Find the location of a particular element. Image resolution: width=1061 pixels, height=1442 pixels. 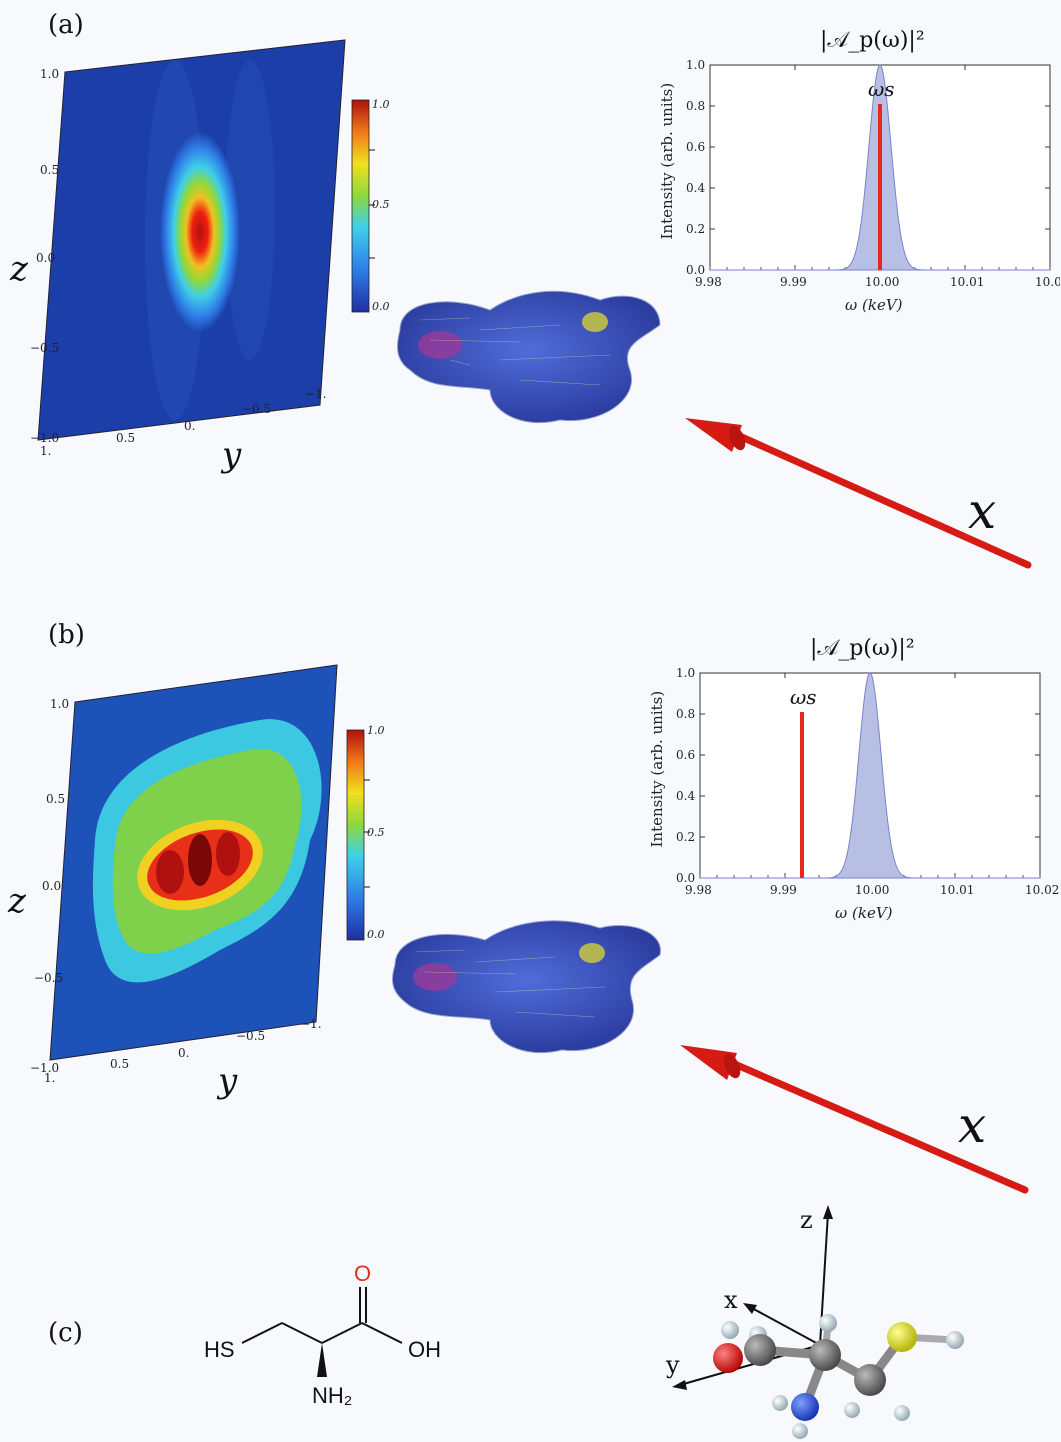

colorbar-tick-b: 0.5 is located at coordinates (376, 832).